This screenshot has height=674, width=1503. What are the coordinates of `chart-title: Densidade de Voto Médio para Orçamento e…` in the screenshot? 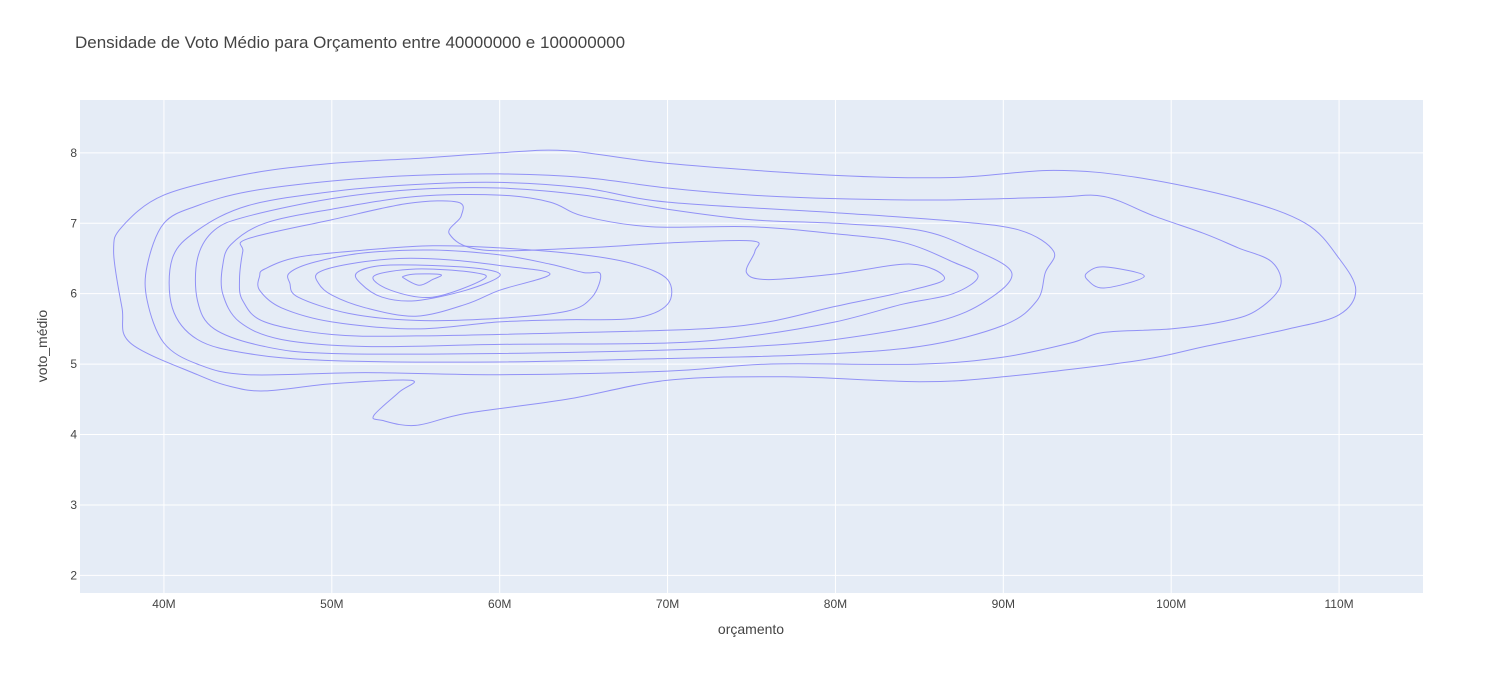 It's located at (350, 42).